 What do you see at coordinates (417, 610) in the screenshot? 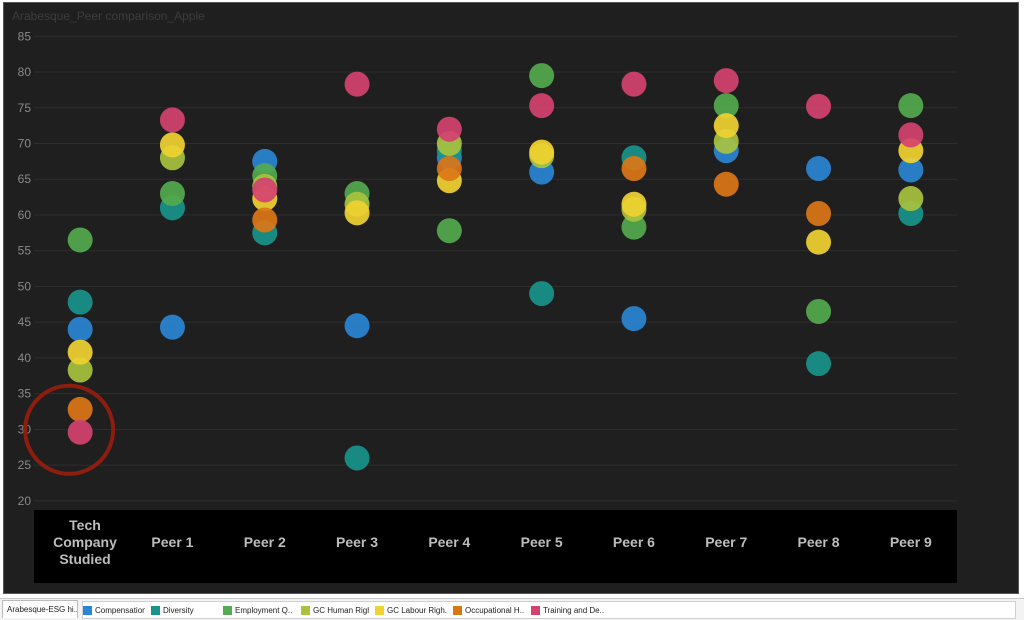
I see `legend-label: GC Labour Righ..` at bounding box center [417, 610].